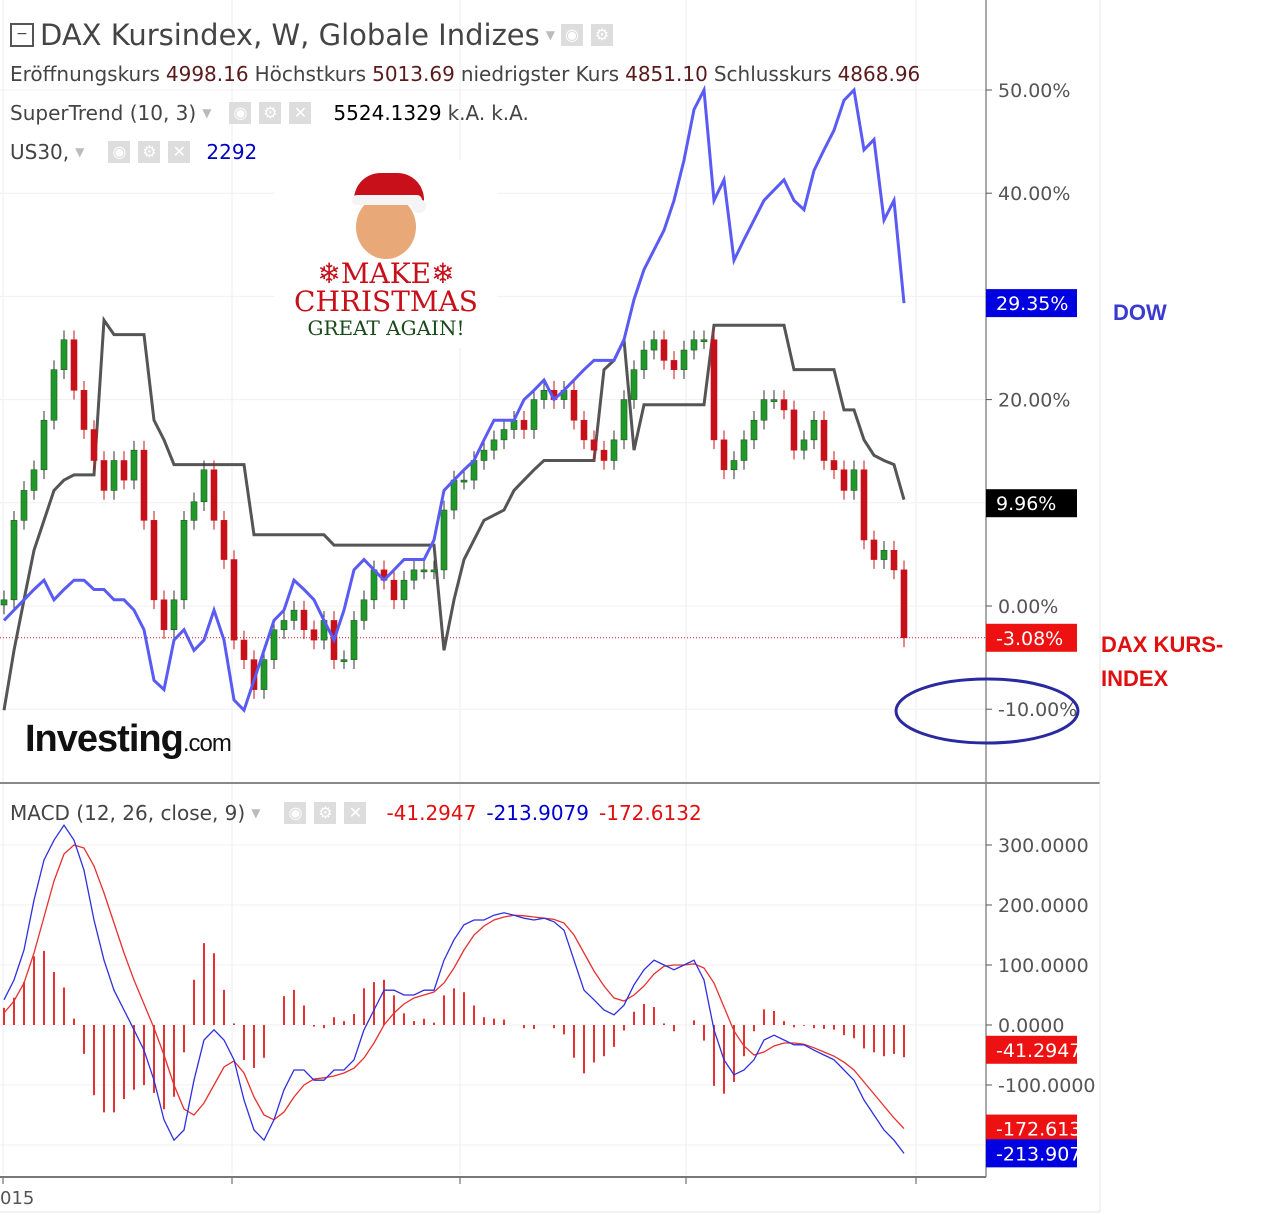 Image resolution: width=1264 pixels, height=1215 pixels. I want to click on y-tick-label: -10.00%, so click(1037, 710).